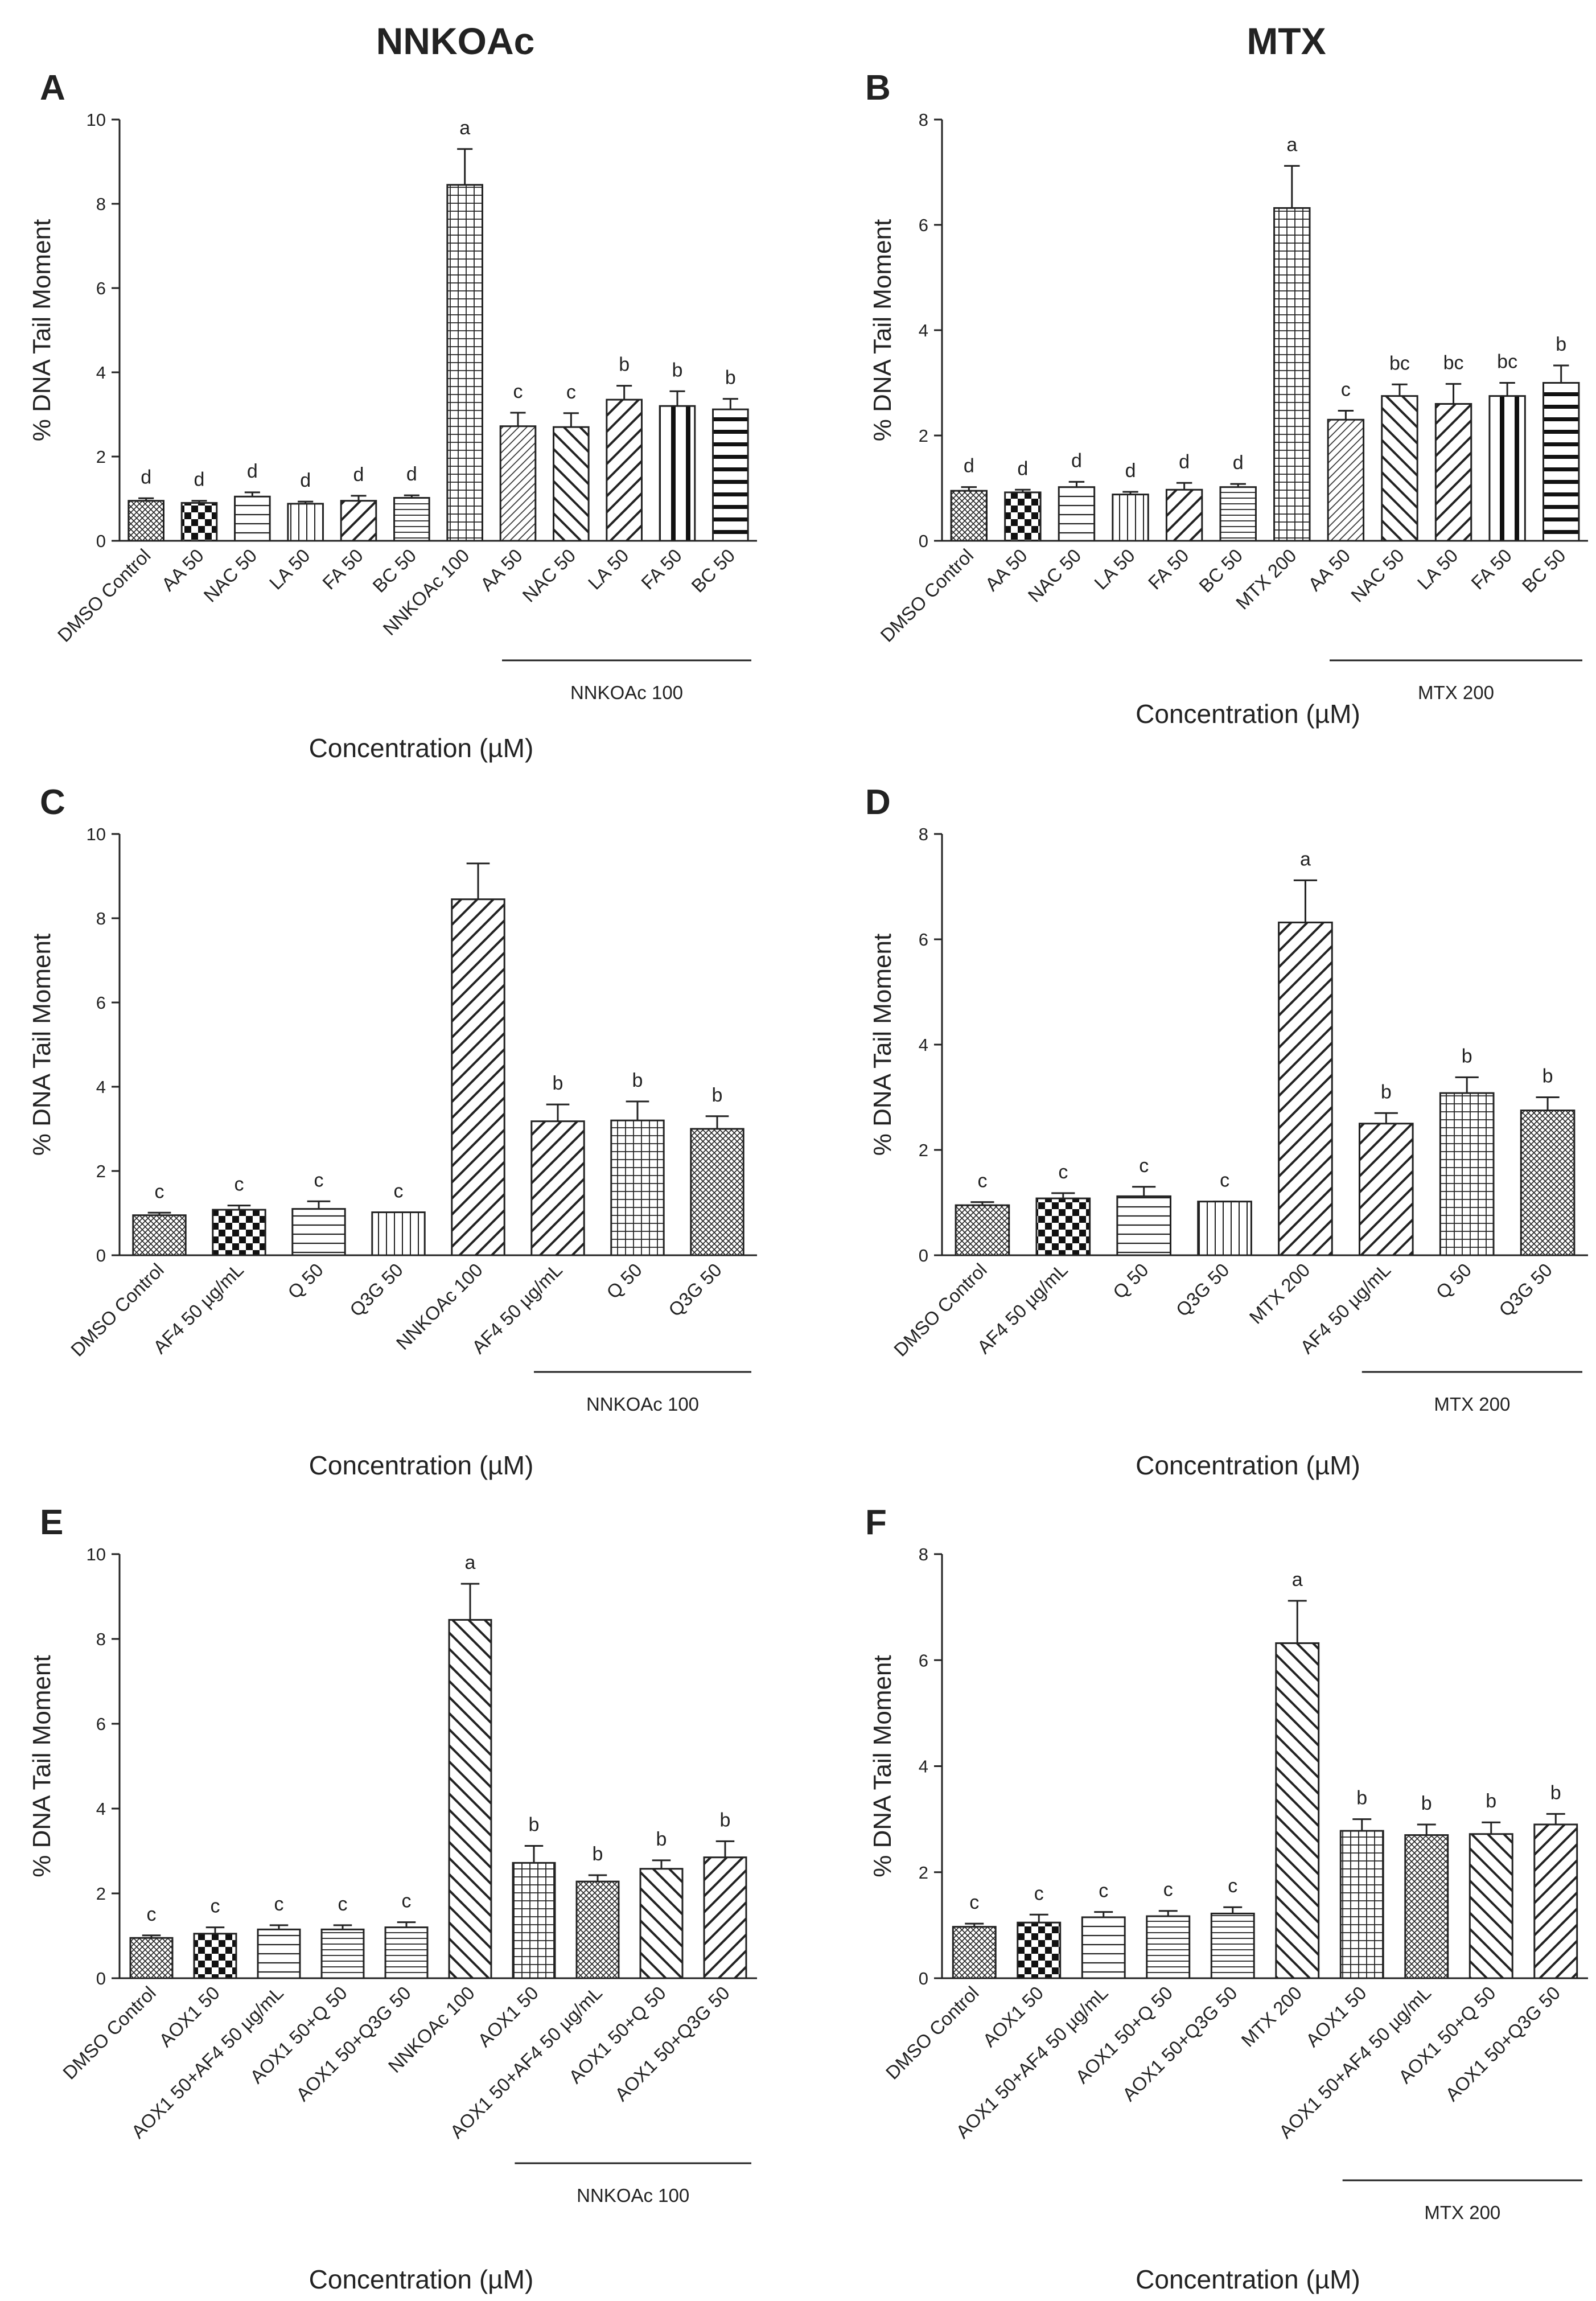 The image size is (1596, 2301). Describe the element at coordinates (53, 88) in the screenshot. I see `panel-label-a: A` at that location.